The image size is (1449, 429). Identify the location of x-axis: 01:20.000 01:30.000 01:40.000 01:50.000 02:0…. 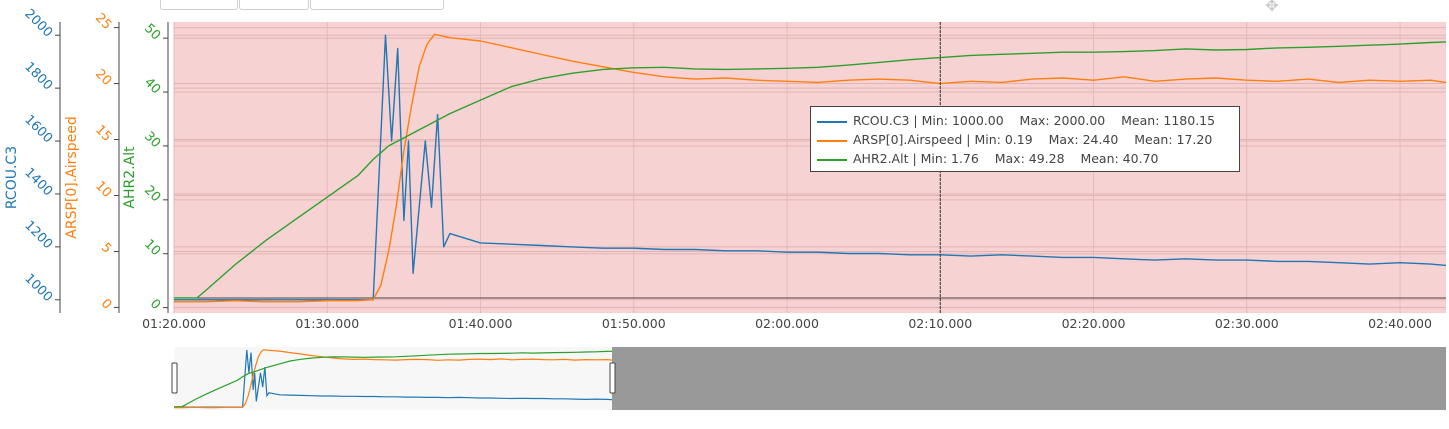
(787, 323).